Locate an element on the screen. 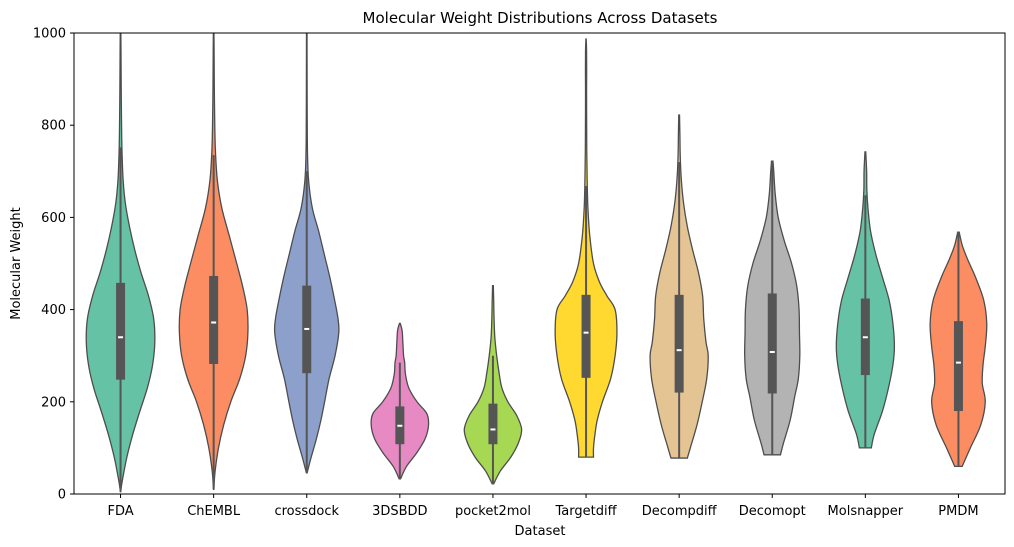  violin-pocket2mol is located at coordinates (493, 384).